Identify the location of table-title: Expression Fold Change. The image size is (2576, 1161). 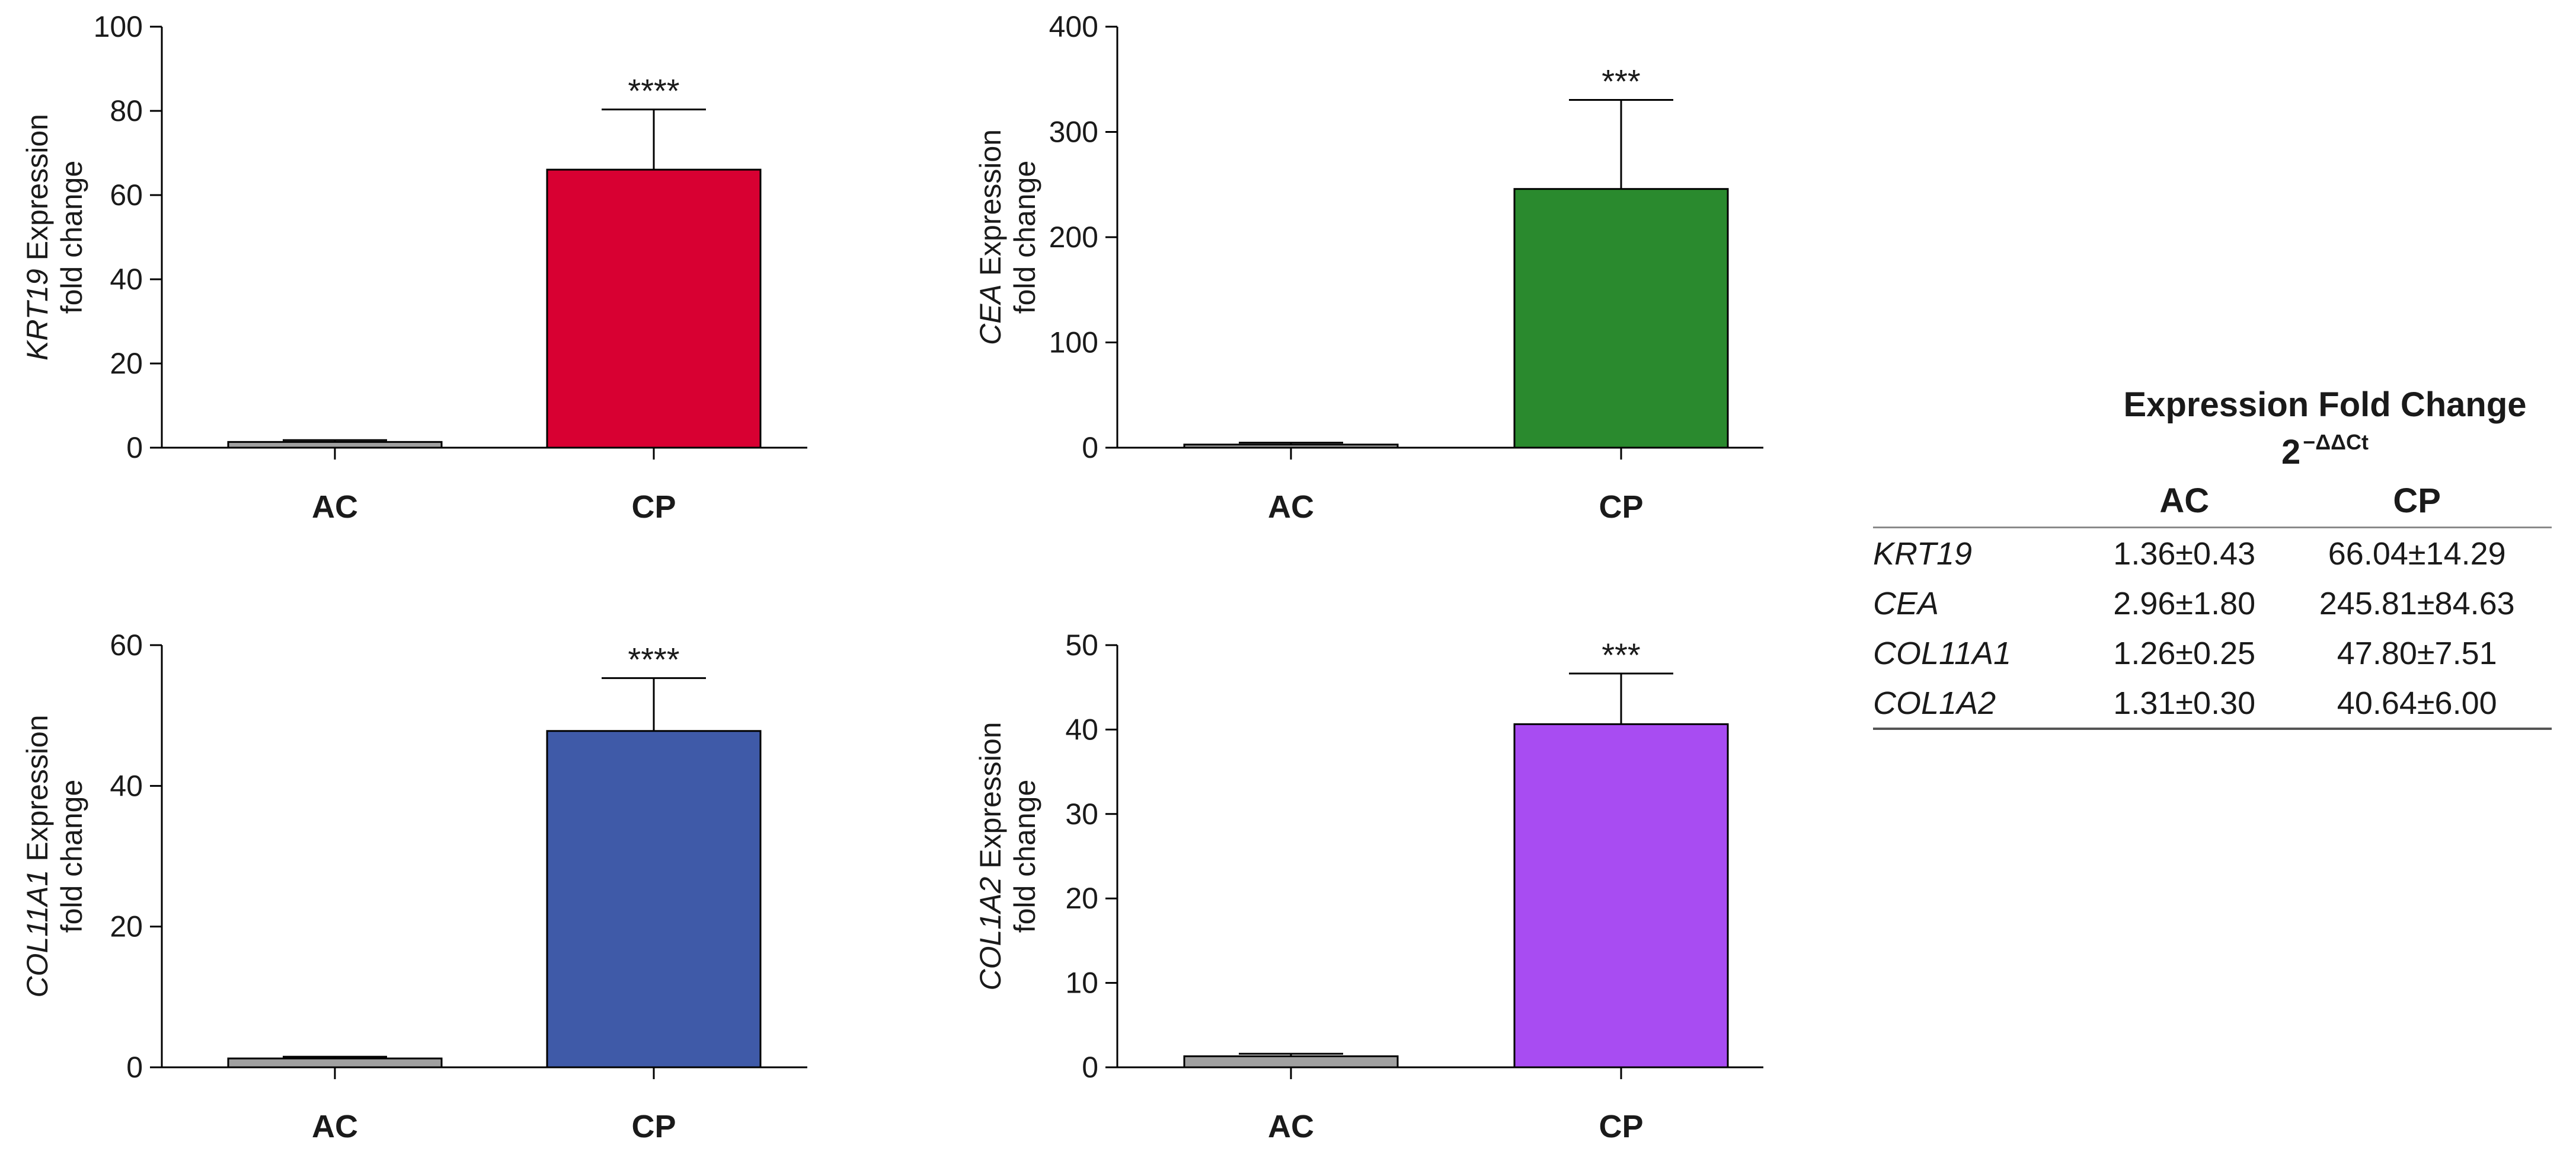
(2325, 404).